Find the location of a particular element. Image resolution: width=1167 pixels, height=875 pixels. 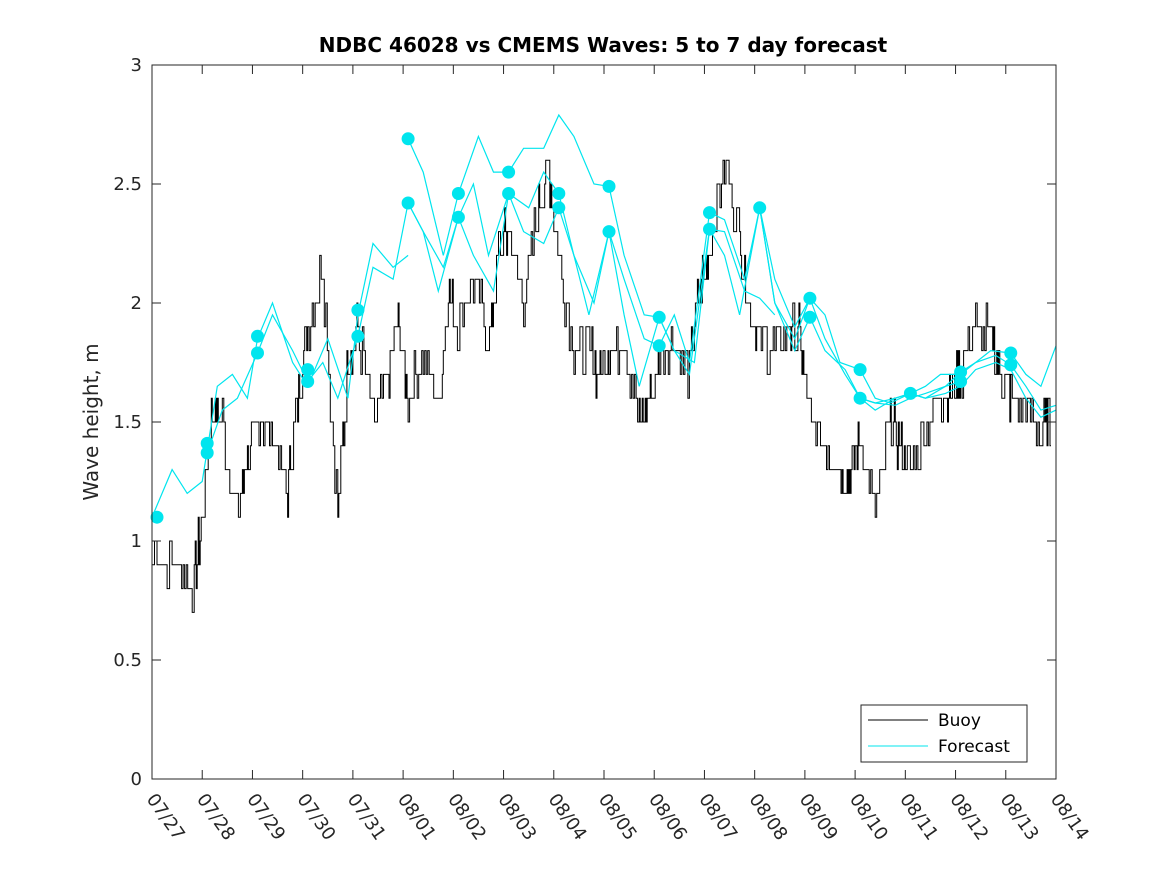

y-tick-label: 1 is located at coordinates (136, 541).